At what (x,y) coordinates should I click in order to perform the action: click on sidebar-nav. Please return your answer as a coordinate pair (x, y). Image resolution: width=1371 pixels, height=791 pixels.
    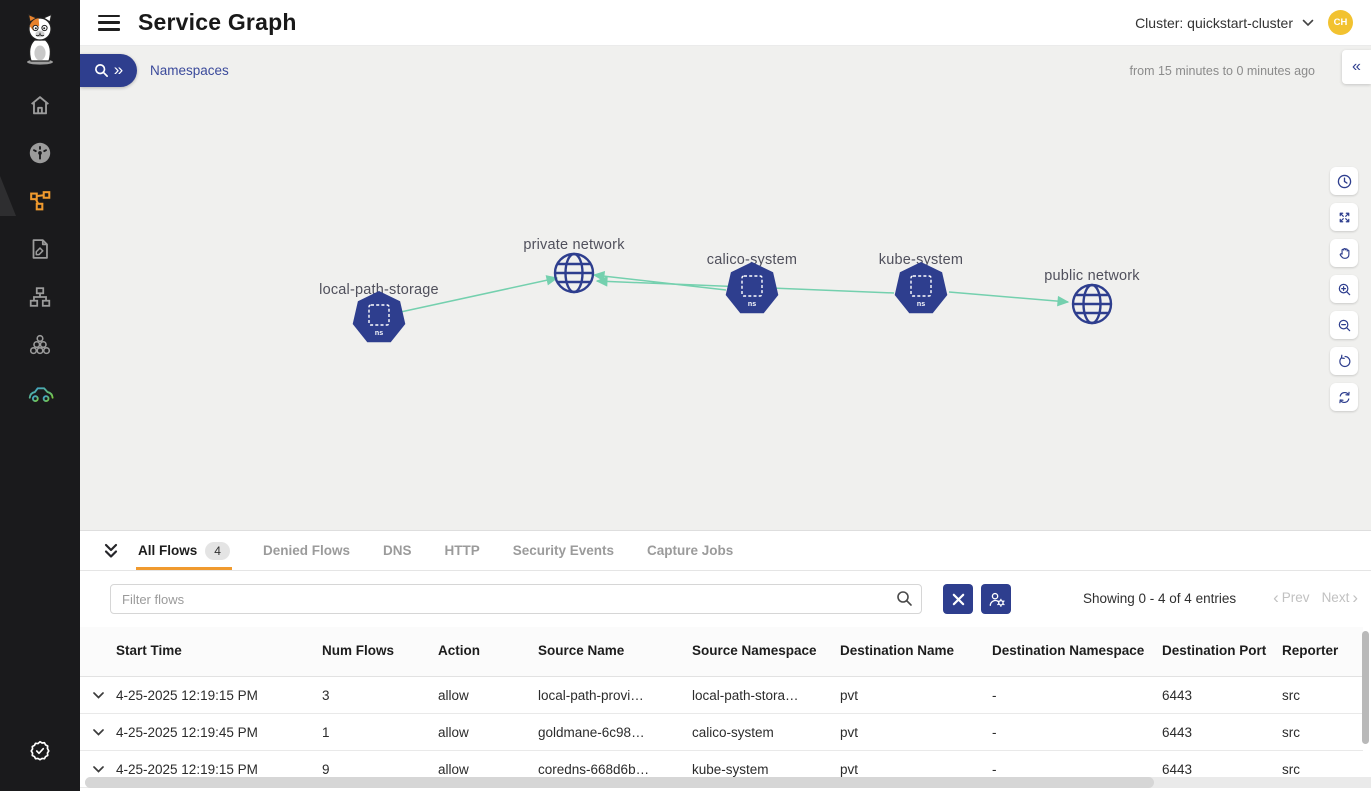
    Looking at the image, I should click on (40, 249).